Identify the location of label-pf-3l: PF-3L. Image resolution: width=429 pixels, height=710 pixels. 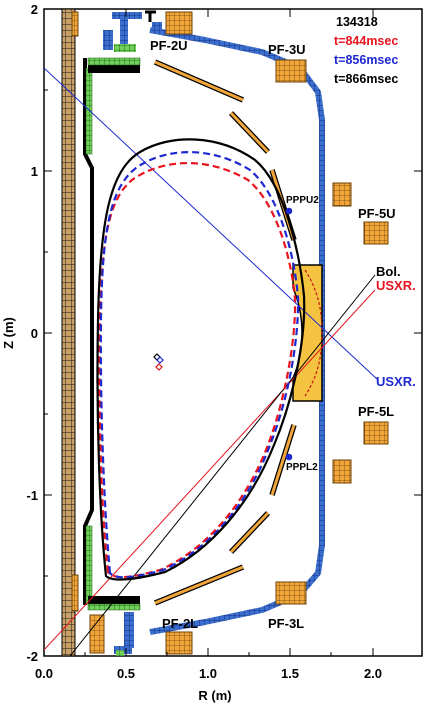
(286, 623).